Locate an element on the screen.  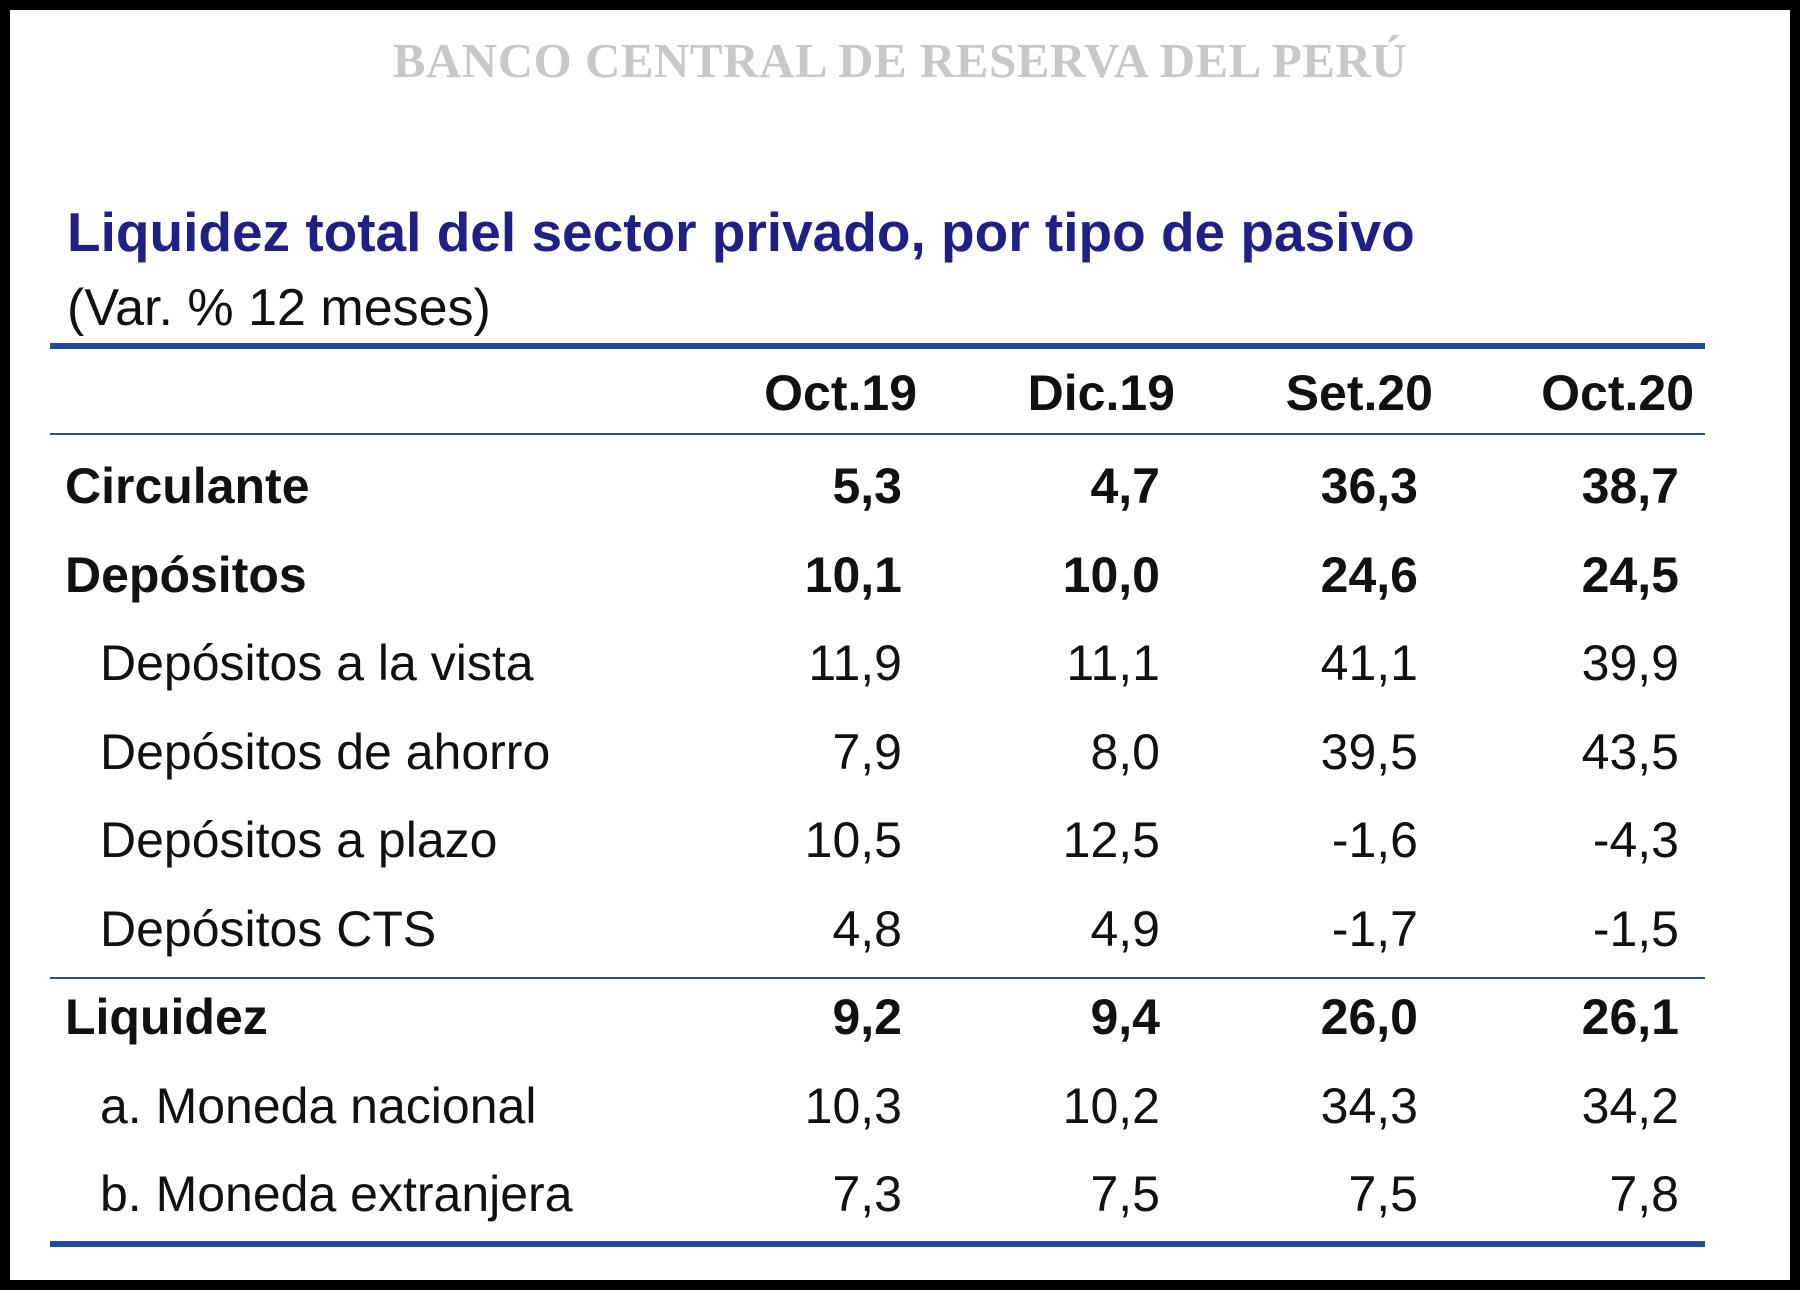
data-cell: 9,4 is located at coordinates (1125, 1017).